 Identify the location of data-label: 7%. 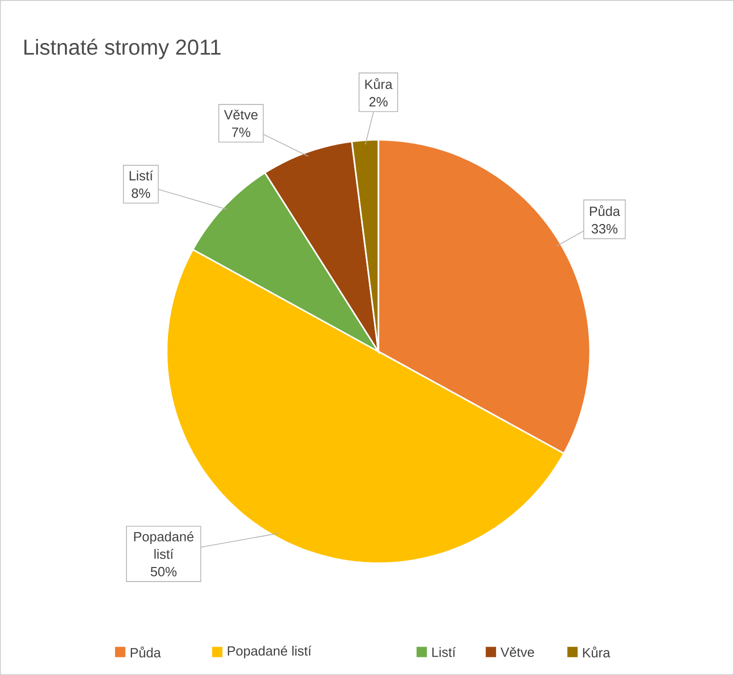
(241, 132).